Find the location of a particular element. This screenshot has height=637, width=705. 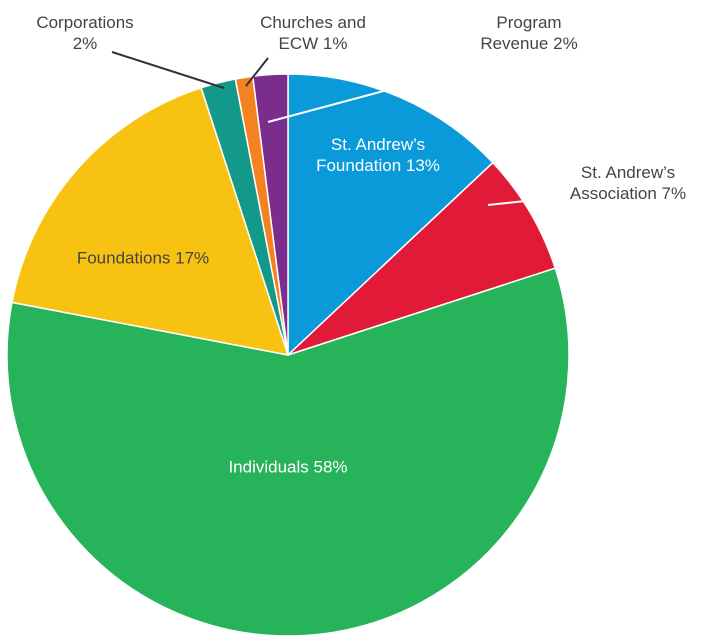

slice-label: Foundations 17% is located at coordinates (143, 258).